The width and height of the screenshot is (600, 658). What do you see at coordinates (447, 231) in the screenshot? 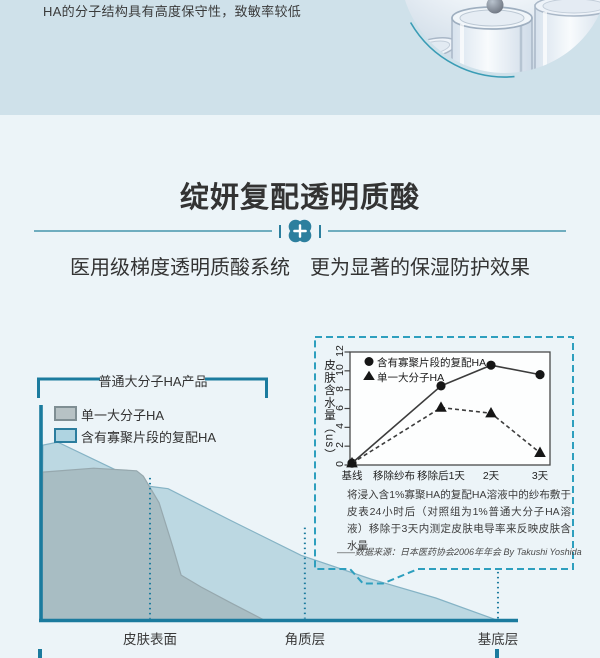
I see `divider-line-right` at bounding box center [447, 231].